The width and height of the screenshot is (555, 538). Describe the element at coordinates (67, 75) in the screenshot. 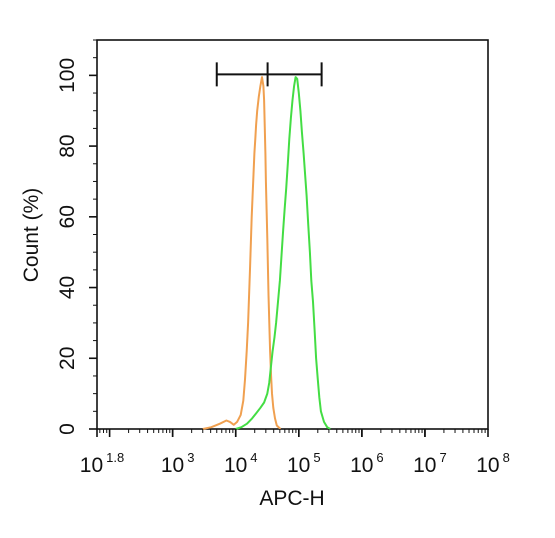

I see `y-tick-label: 100` at that location.